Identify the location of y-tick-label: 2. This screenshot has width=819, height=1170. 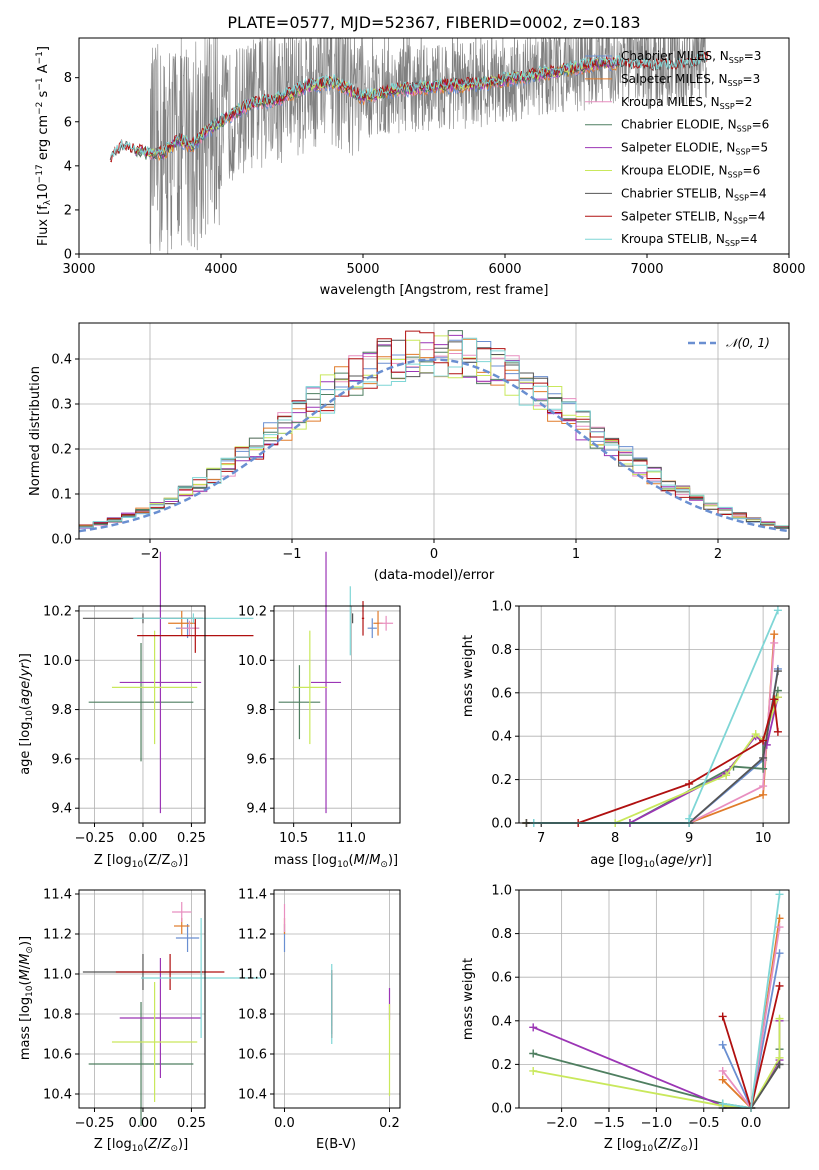
(68, 210).